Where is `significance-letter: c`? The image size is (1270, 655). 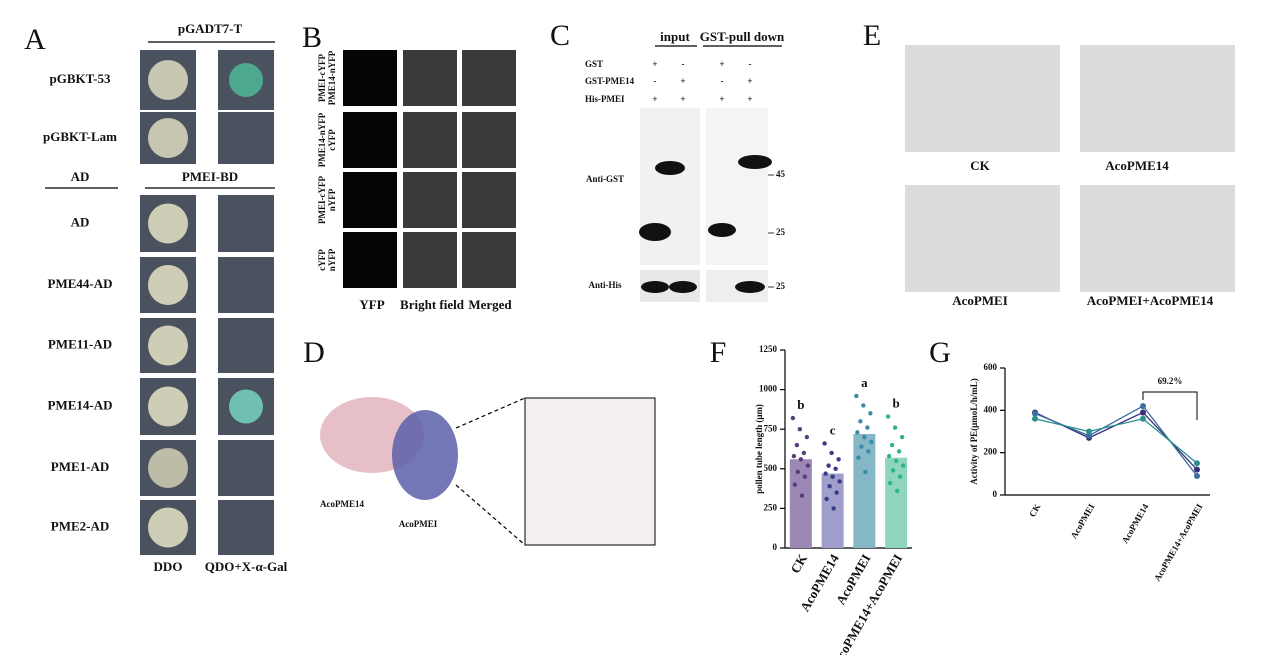 significance-letter: c is located at coordinates (833, 429).